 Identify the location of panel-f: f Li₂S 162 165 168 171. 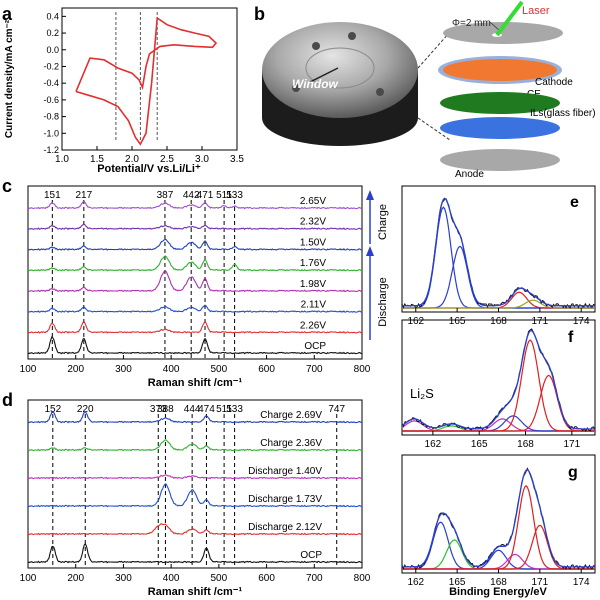
(498, 384).